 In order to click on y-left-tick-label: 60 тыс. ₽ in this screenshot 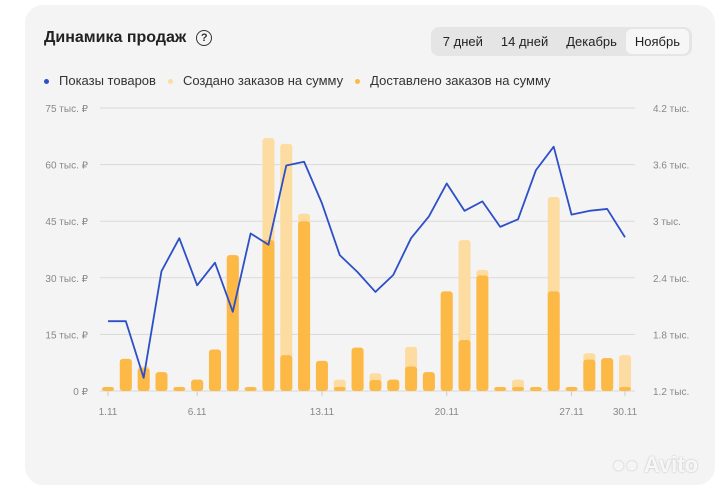, I will do `click(66, 166)`.